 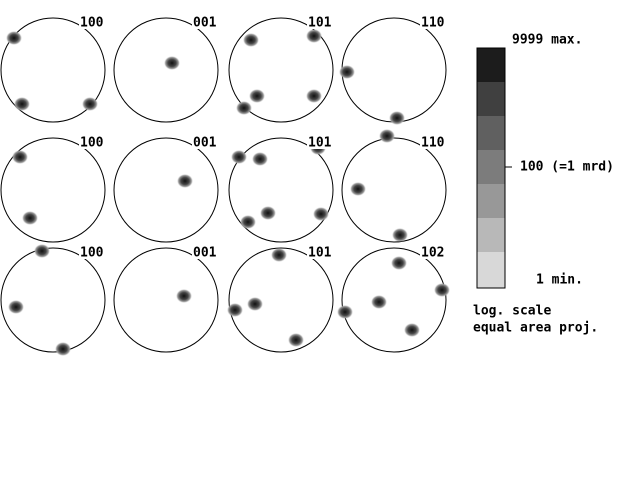 I want to click on legend-scale: log. scale, so click(x=512, y=311).